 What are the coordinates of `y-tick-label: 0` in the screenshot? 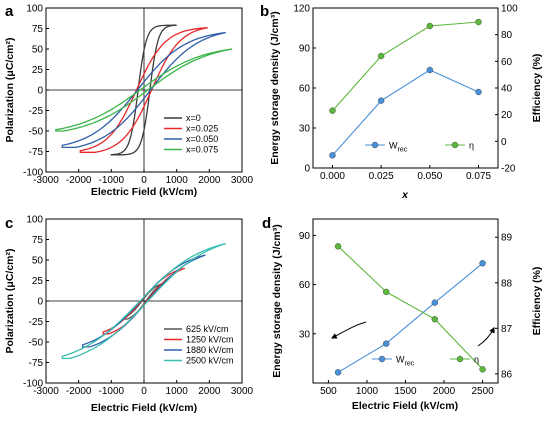 It's located at (307, 169).